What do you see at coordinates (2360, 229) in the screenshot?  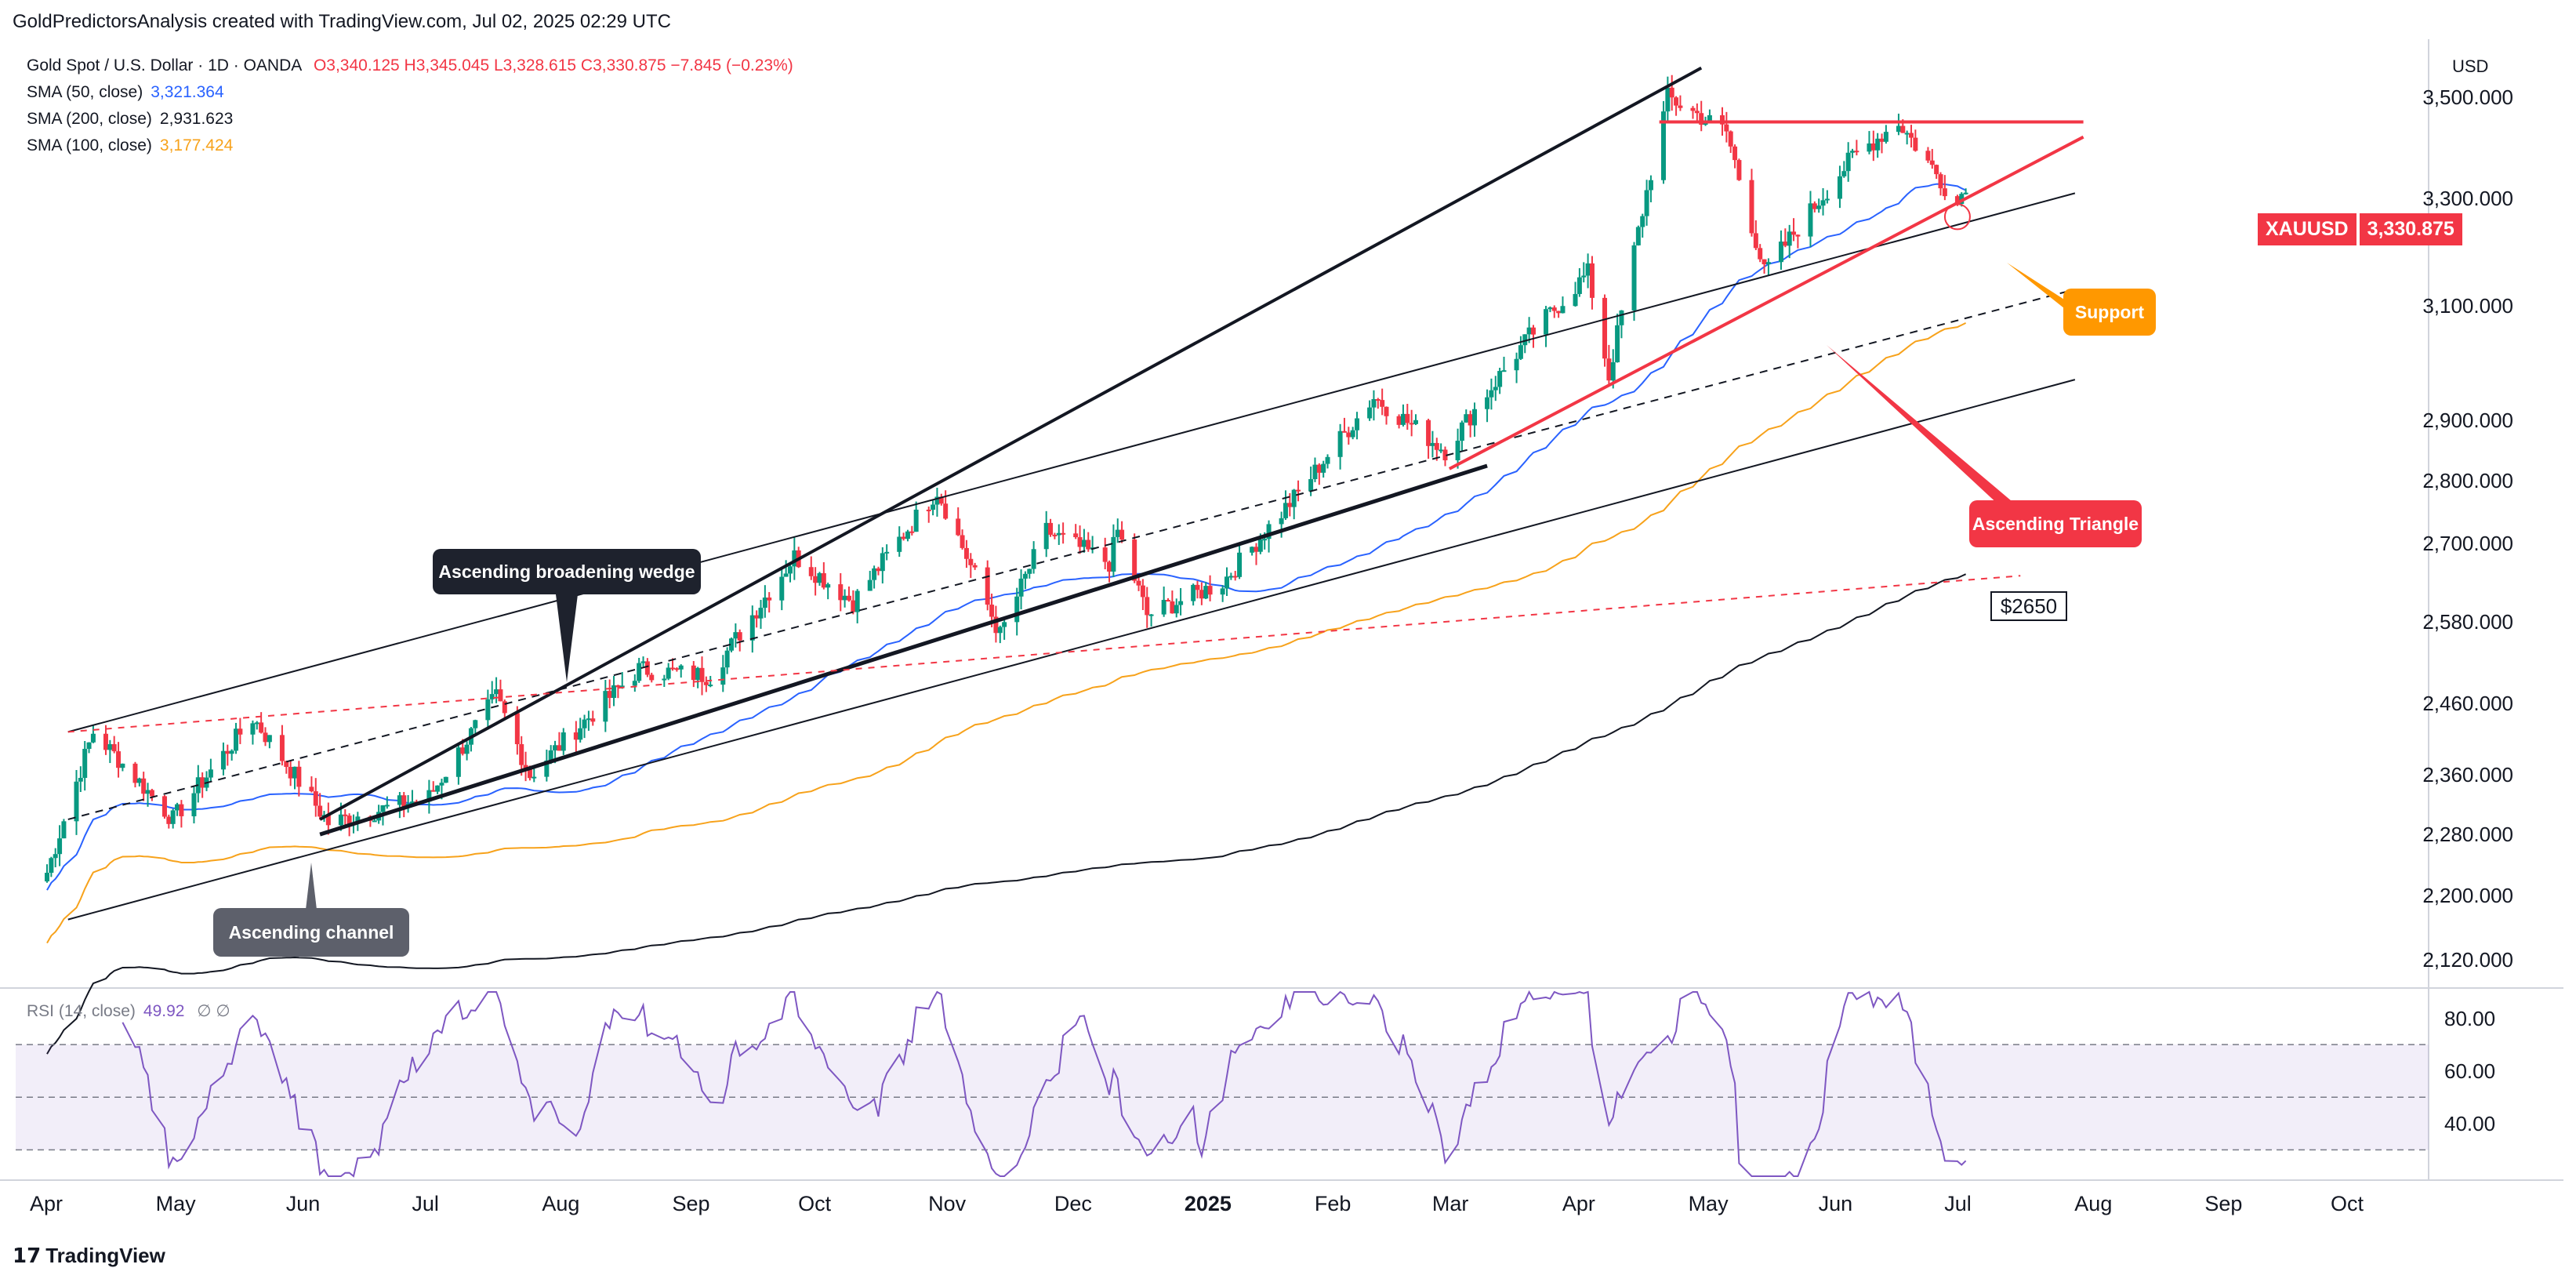 I see `current-price-tag: XAUUSD 3,330.875` at bounding box center [2360, 229].